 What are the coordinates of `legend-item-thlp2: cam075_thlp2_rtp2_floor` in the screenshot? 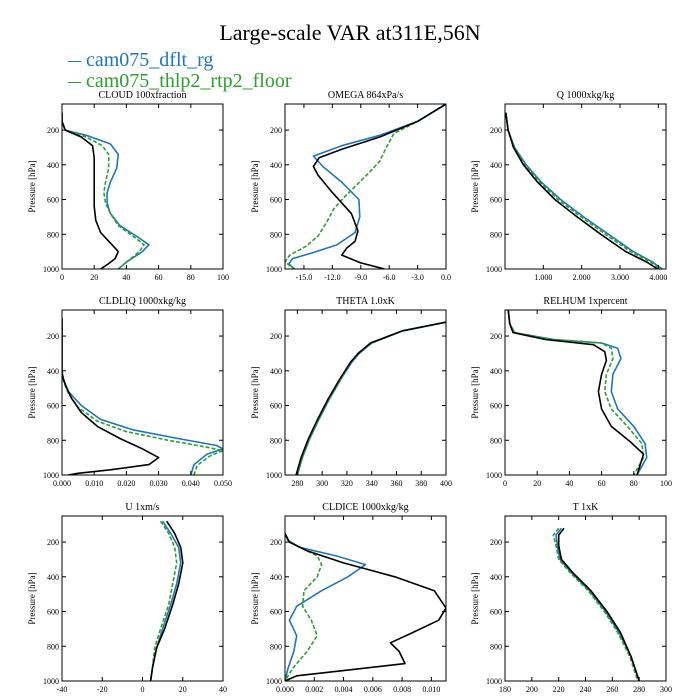 It's located at (180, 81).